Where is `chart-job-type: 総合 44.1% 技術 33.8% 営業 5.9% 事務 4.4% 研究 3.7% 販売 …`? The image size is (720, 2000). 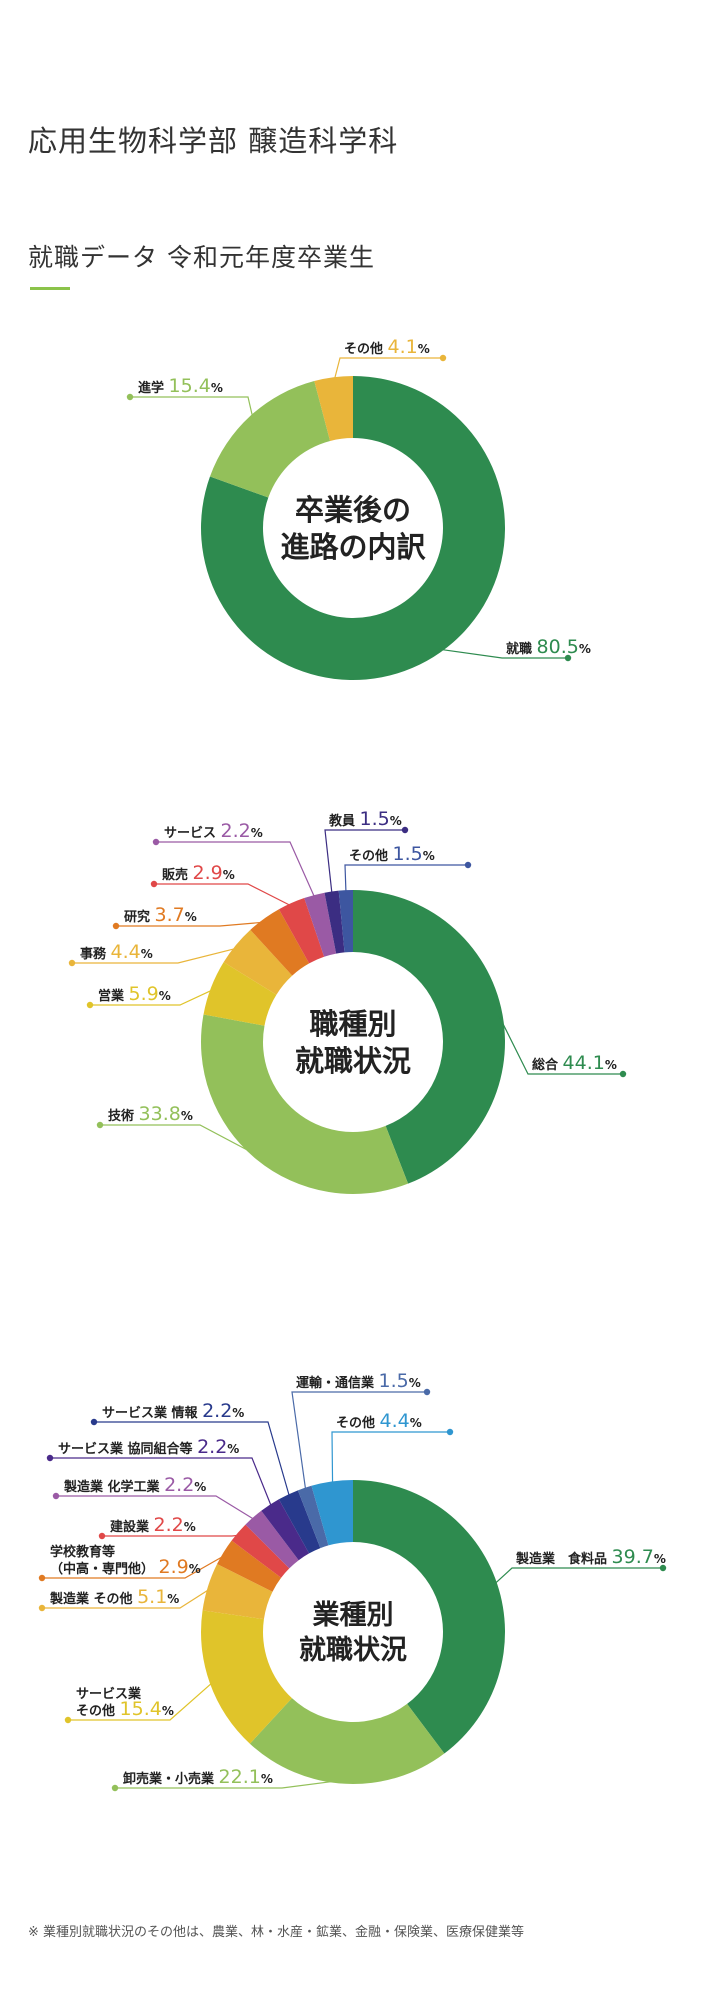 chart-job-type: 総合 44.1% 技術 33.8% 営業 5.9% 事務 4.4% 研究 3.7% 販売 … is located at coordinates (347, 1001).